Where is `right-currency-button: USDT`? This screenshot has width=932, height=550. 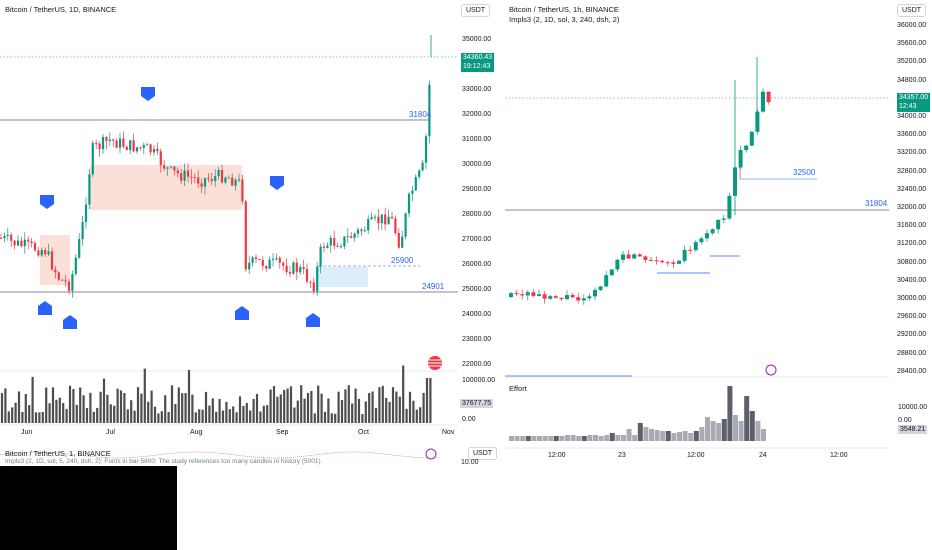
right-currency-button: USDT is located at coordinates (912, 10).